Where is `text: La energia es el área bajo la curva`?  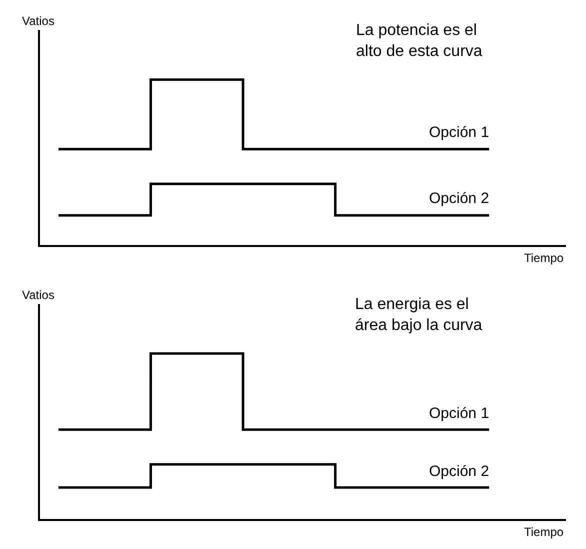
text: La energia es el área bajo la curva is located at coordinates (418, 315).